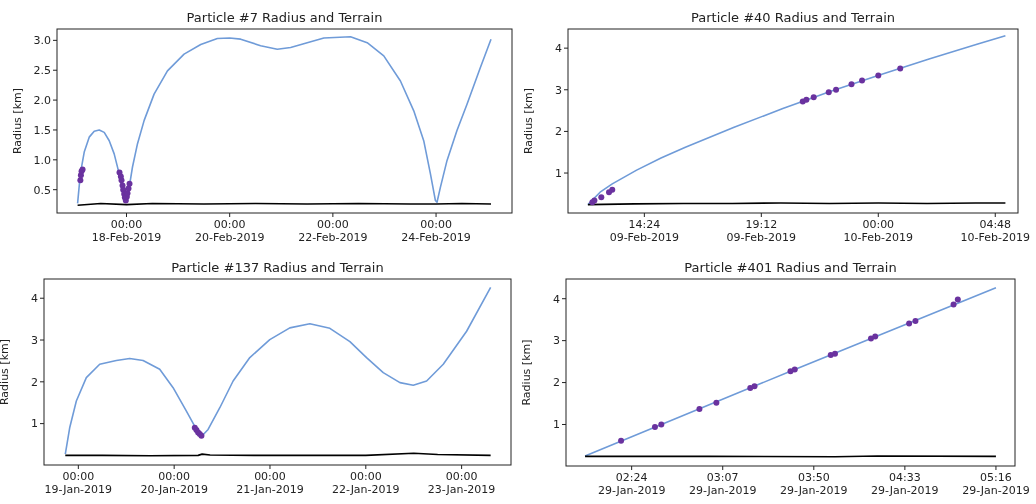 This screenshot has width=1036, height=504. What do you see at coordinates (644, 231) in the screenshot?
I see `x-tick-label: 14:24 09-Feb-2019` at bounding box center [644, 231].